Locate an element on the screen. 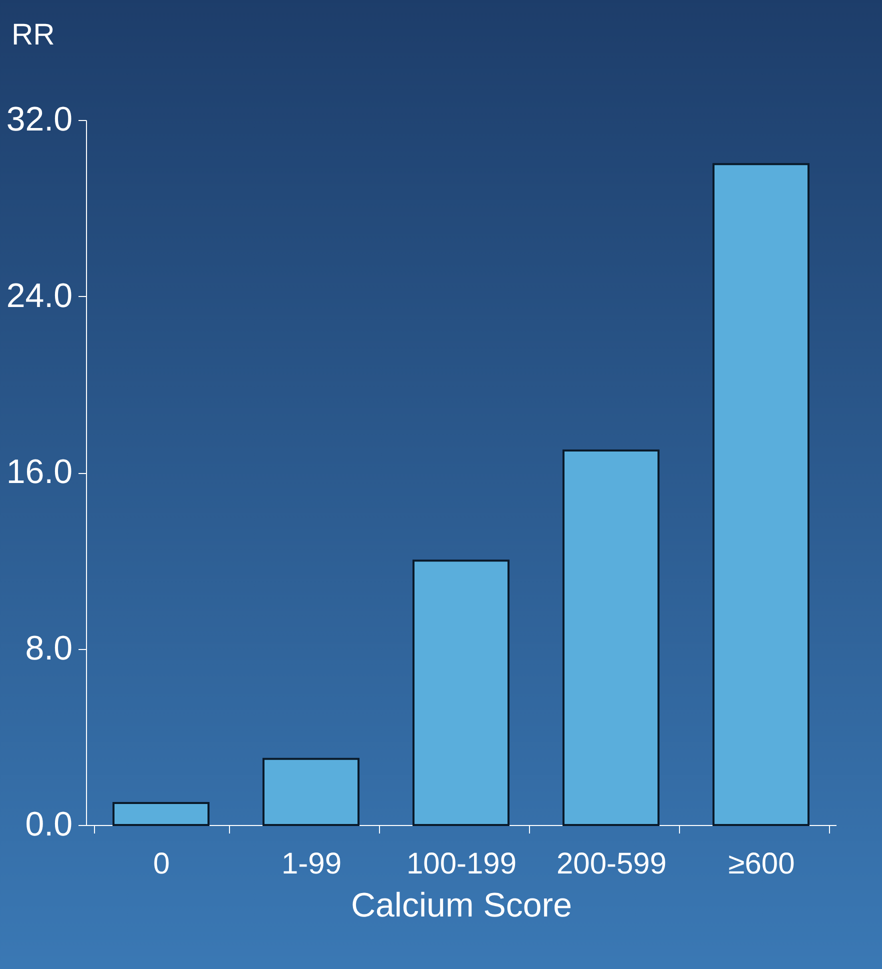 This screenshot has width=882, height=969. y-tick-label: 8.0 is located at coordinates (48, 648).